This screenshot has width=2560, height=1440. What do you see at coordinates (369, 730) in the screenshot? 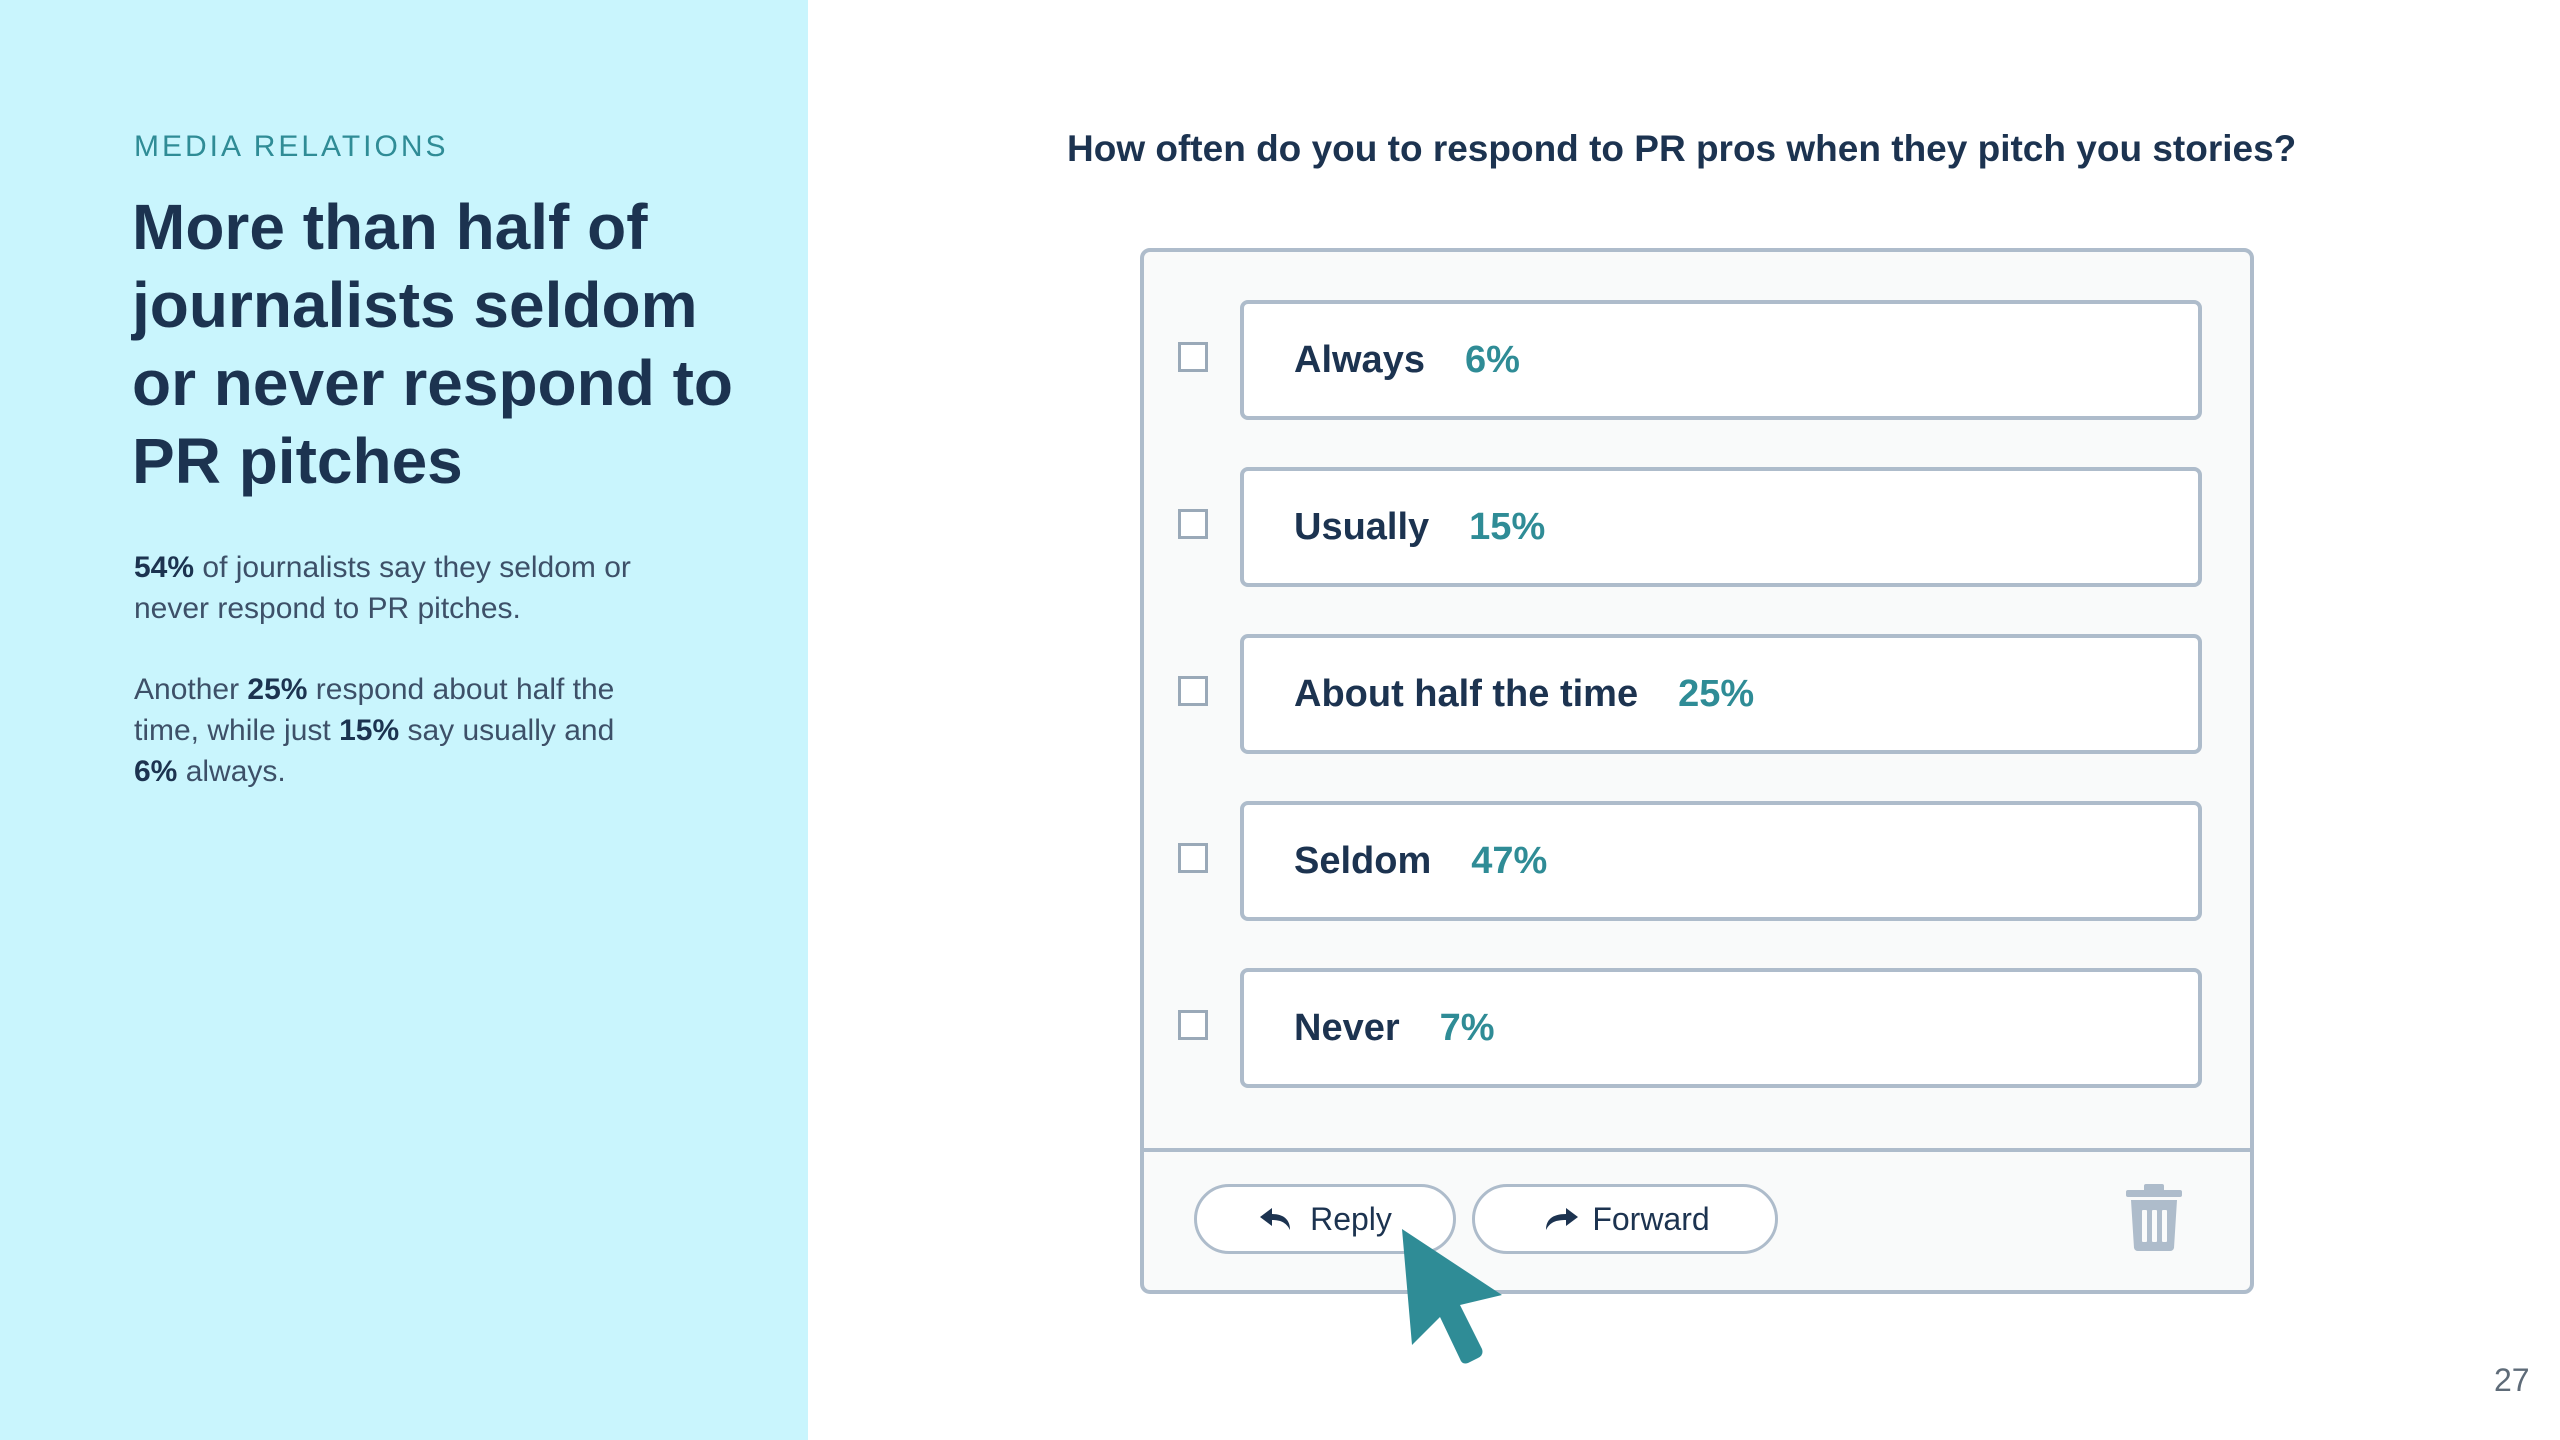
I see `stat-usually: 15%` at bounding box center [369, 730].